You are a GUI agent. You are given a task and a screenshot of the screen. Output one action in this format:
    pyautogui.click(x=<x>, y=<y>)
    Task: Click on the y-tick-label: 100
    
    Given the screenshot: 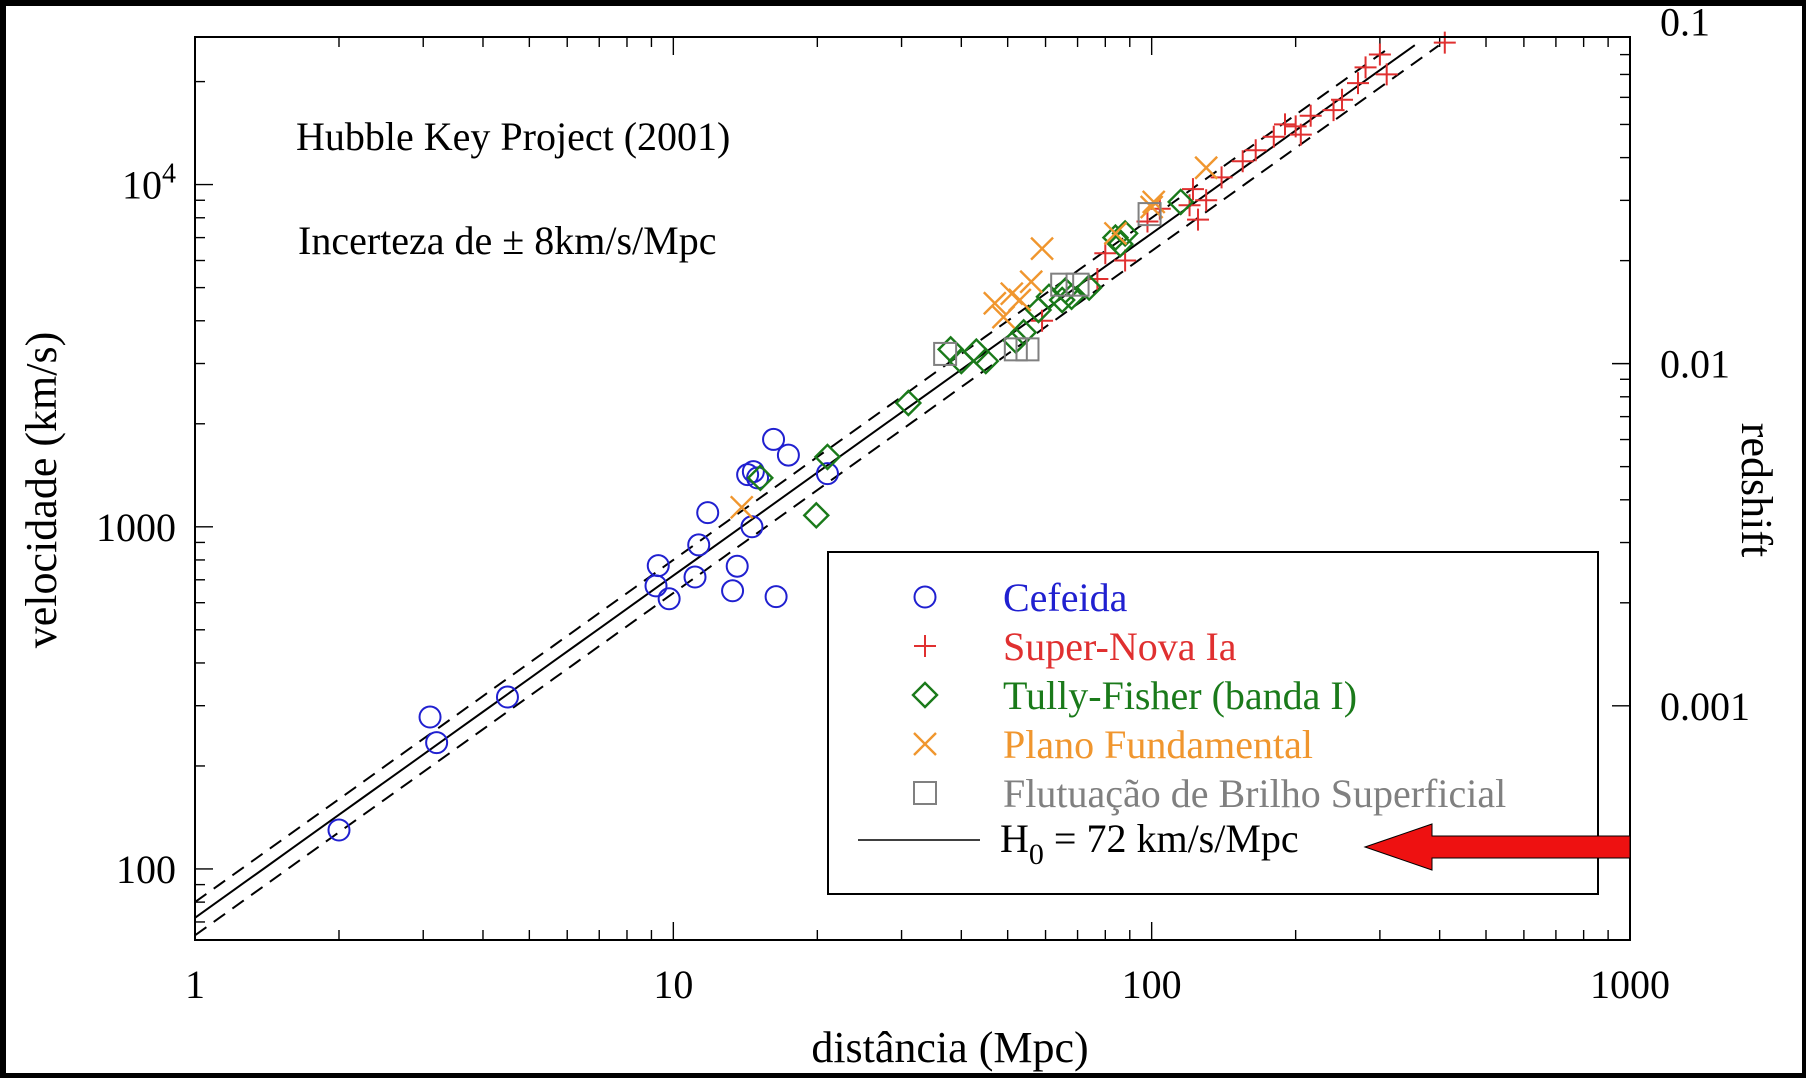 What is the action you would take?
    pyautogui.click(x=146, y=869)
    